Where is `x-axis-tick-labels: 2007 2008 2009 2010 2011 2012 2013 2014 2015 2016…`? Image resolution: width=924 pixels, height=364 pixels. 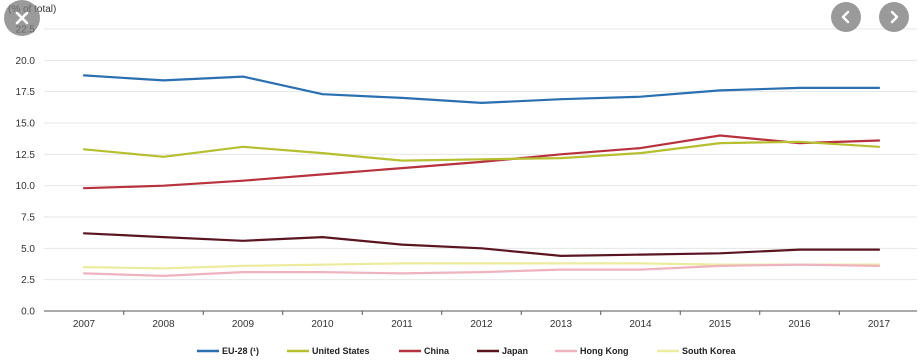
x-axis-tick-labels: 2007 2008 2009 2010 2011 2012 2013 2014 2015 2016… is located at coordinates (482, 324).